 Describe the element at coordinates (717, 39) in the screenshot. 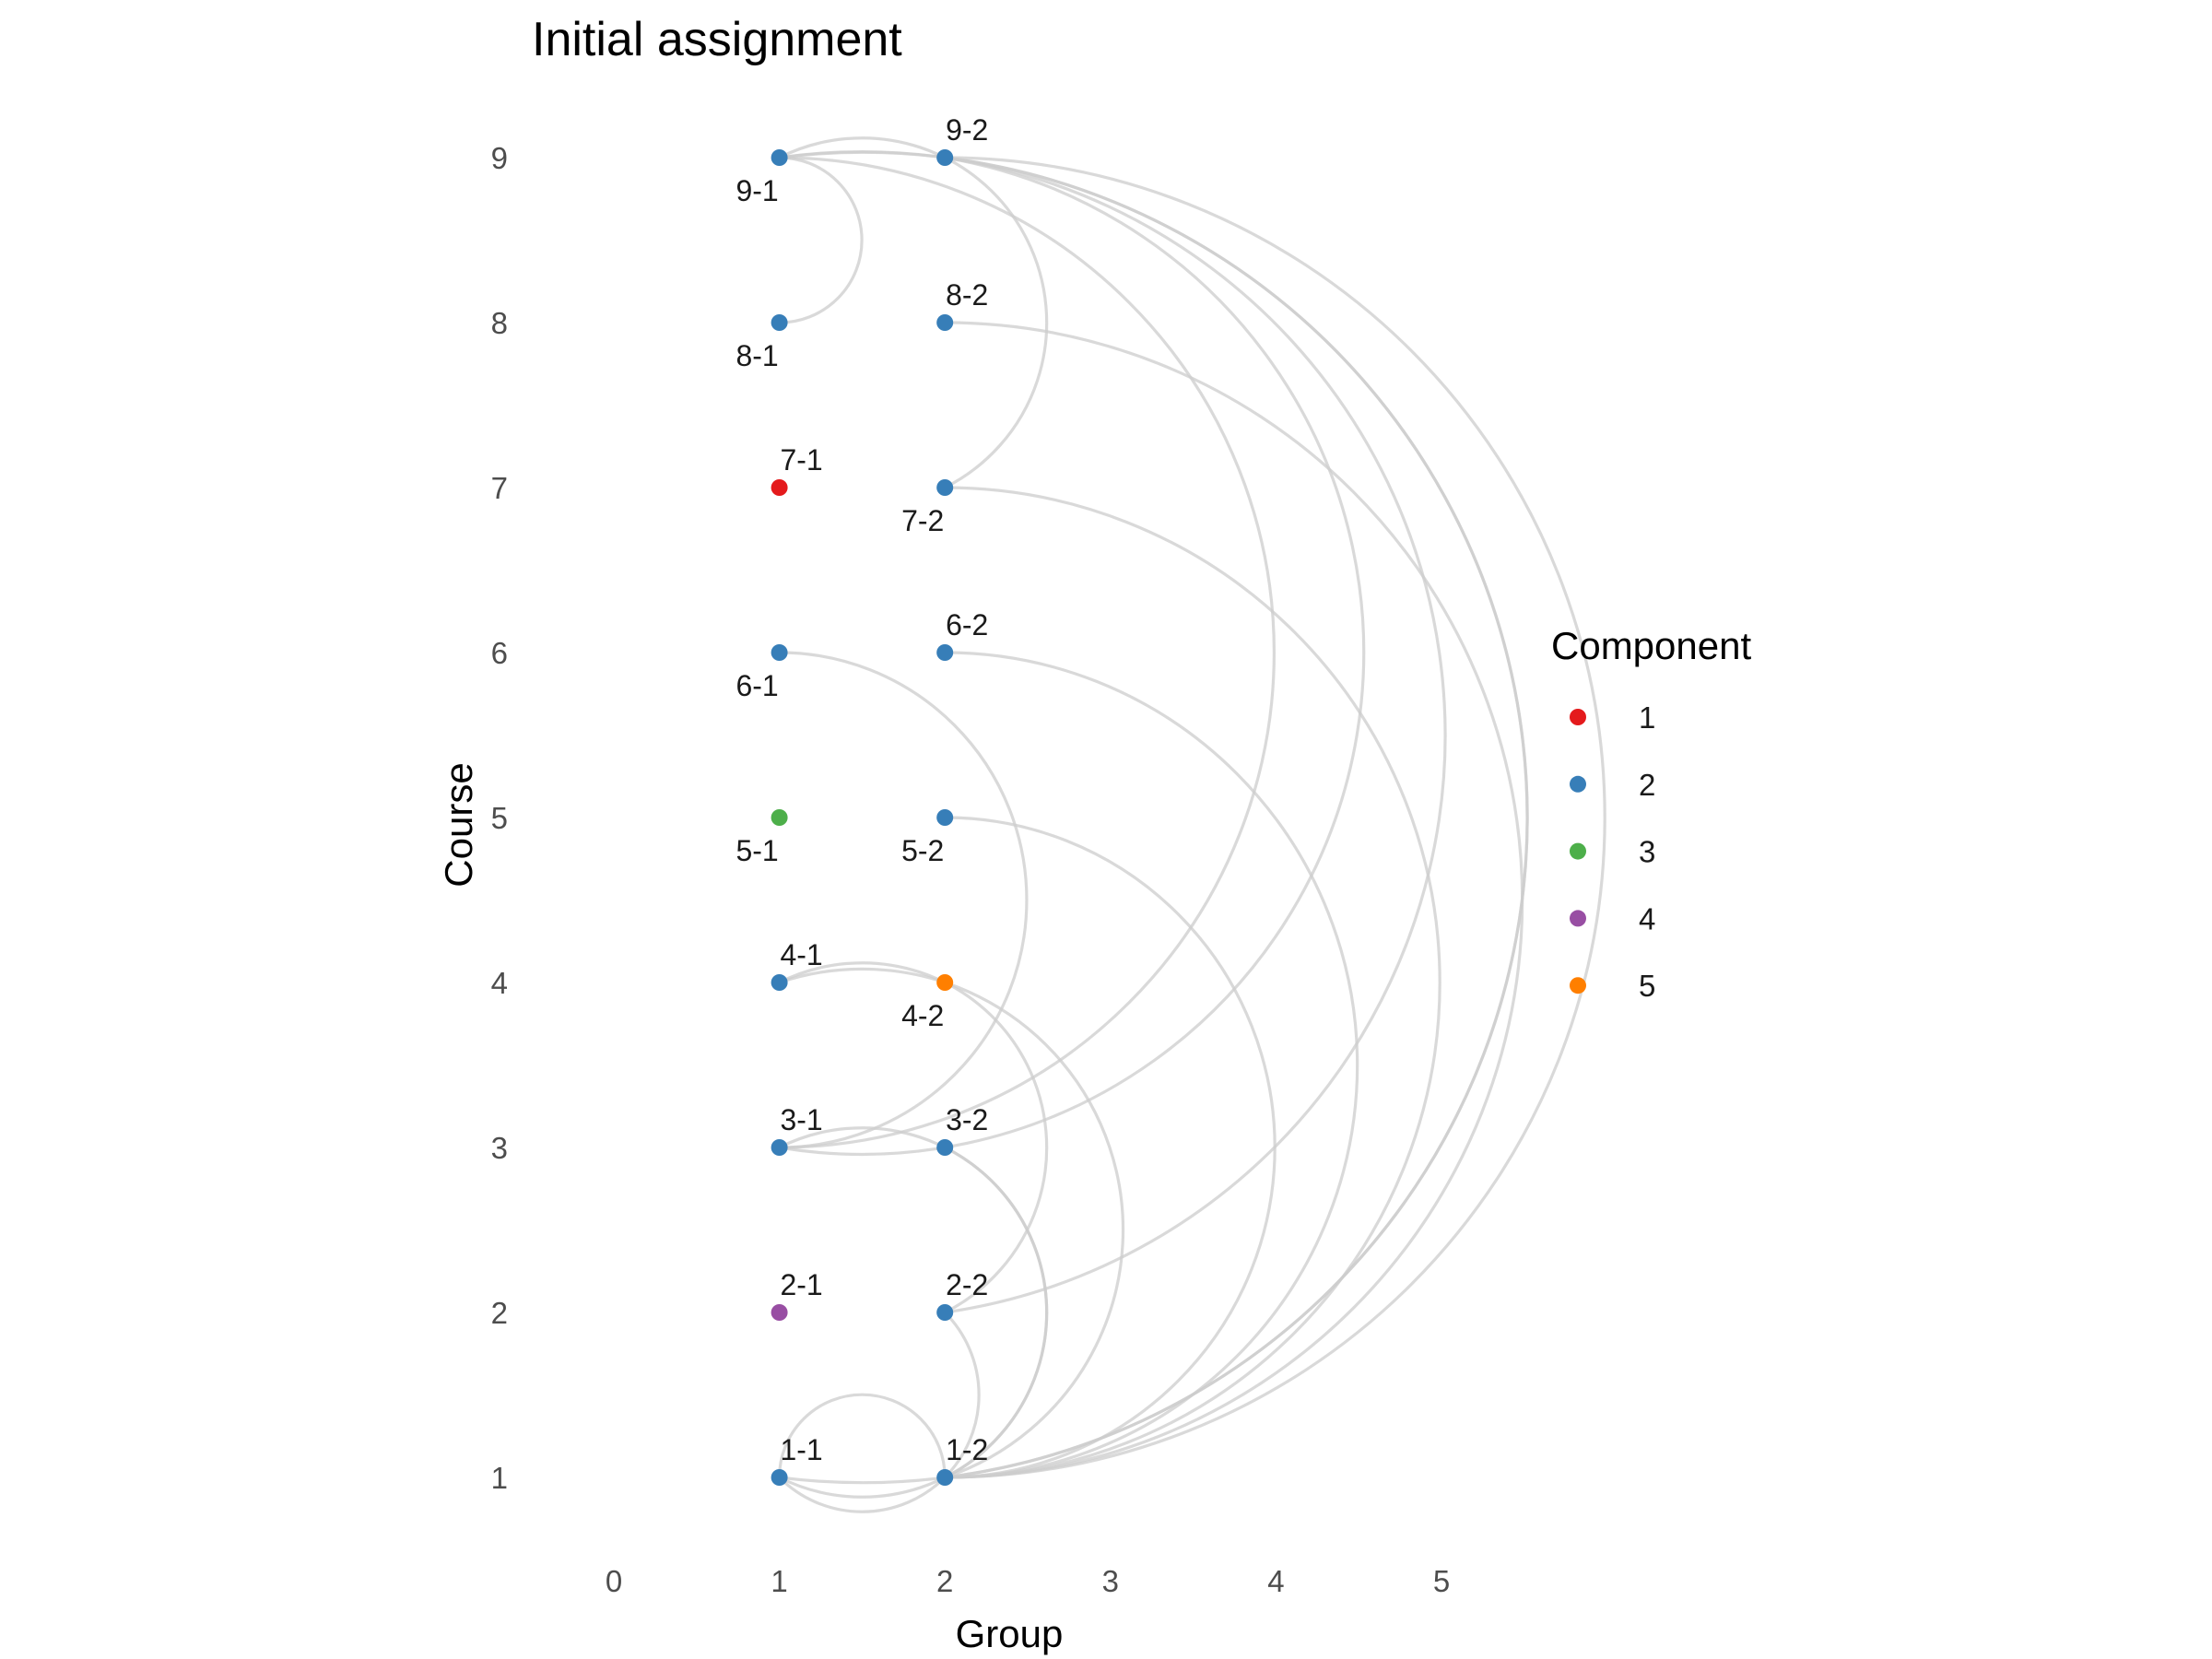

I see `chart-title: Initial assignment` at that location.